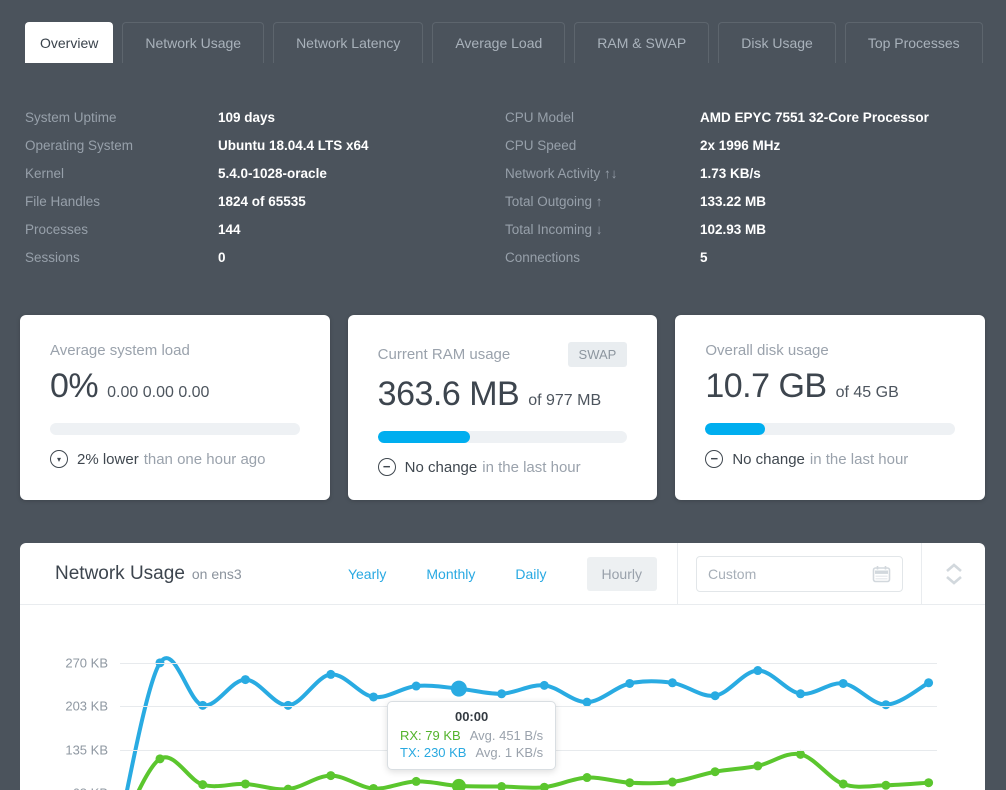 The width and height of the screenshot is (1006, 790). Describe the element at coordinates (108, 459) in the screenshot. I see `change-text: 2% lower` at that location.